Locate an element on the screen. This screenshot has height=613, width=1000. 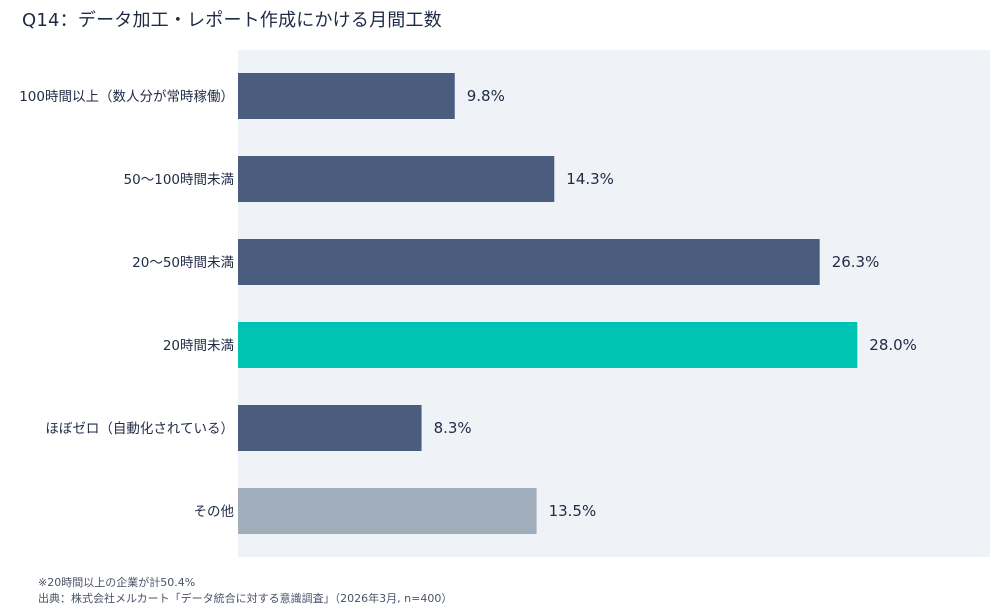
category-label: その他 is located at coordinates (214, 512).